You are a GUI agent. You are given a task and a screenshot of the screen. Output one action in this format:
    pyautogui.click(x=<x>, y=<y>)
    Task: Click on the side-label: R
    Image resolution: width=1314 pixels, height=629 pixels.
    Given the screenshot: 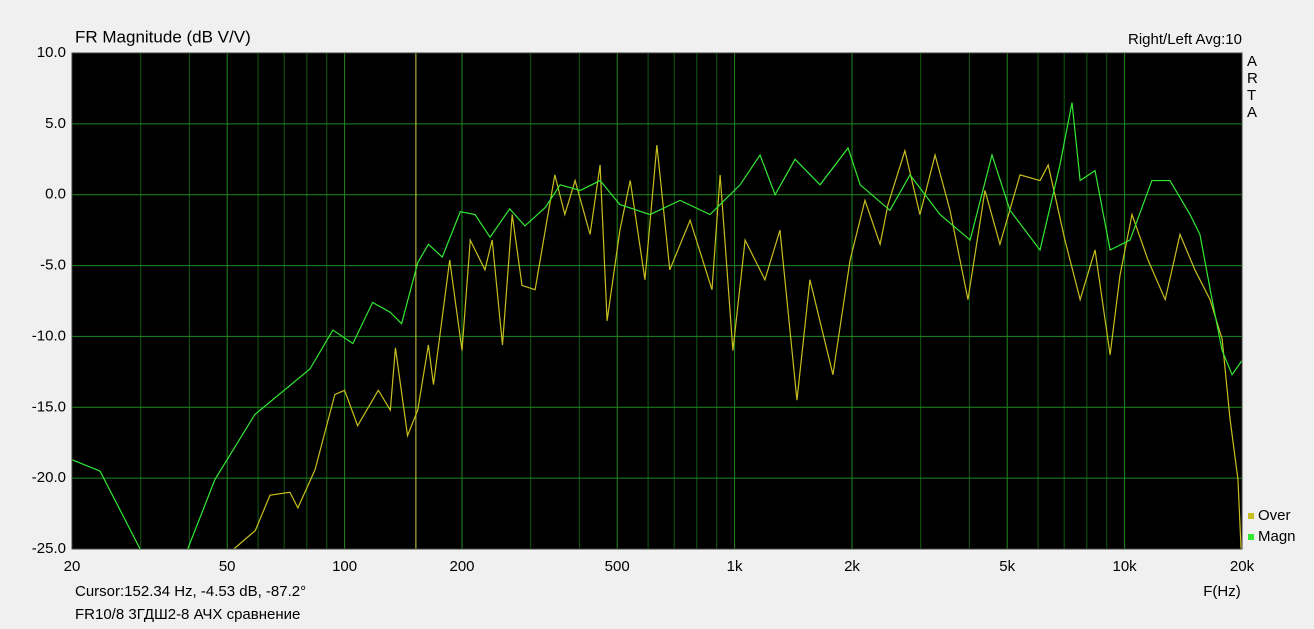 What is the action you would take?
    pyautogui.click(x=1252, y=78)
    